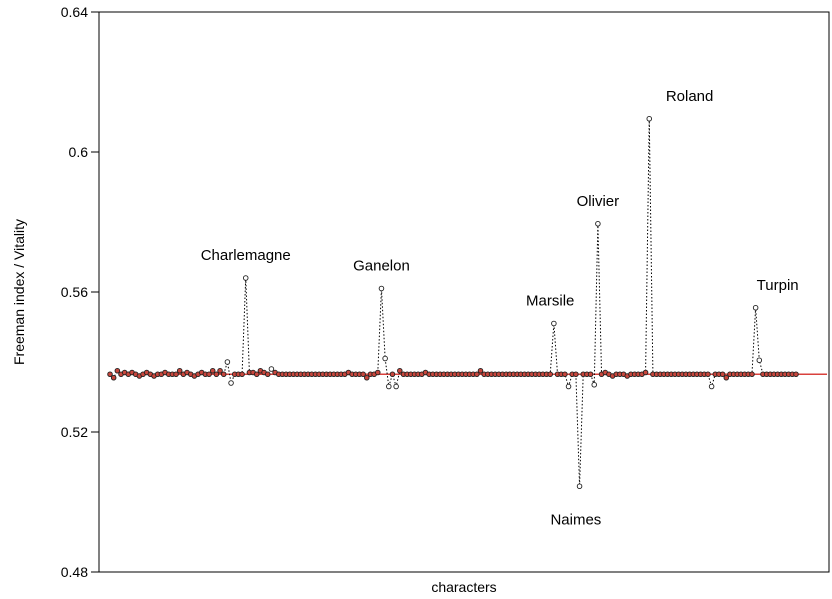 The height and width of the screenshot is (599, 832). Describe the element at coordinates (246, 255) in the screenshot. I see `annotation-label: Charlemagne` at that location.